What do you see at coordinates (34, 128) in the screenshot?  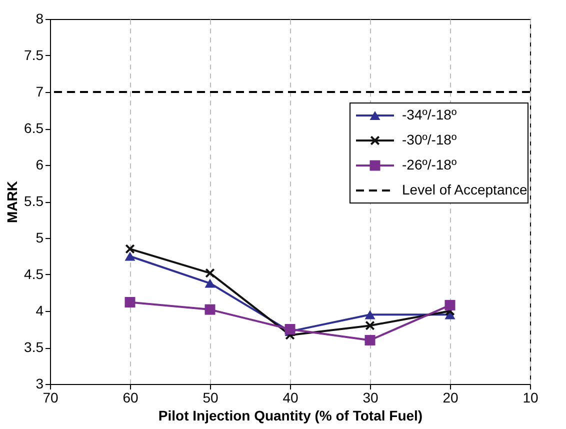 I see `y-tick-label: 6.5` at bounding box center [34, 128].